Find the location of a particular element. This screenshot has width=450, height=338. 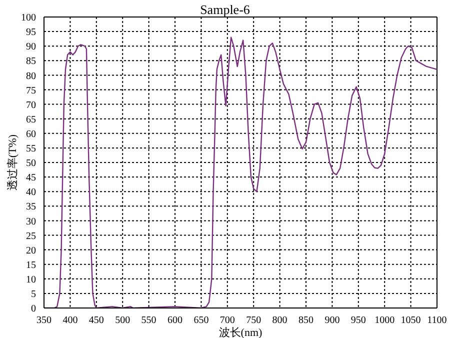

y-tick-label: 35 is located at coordinates (31, 207).